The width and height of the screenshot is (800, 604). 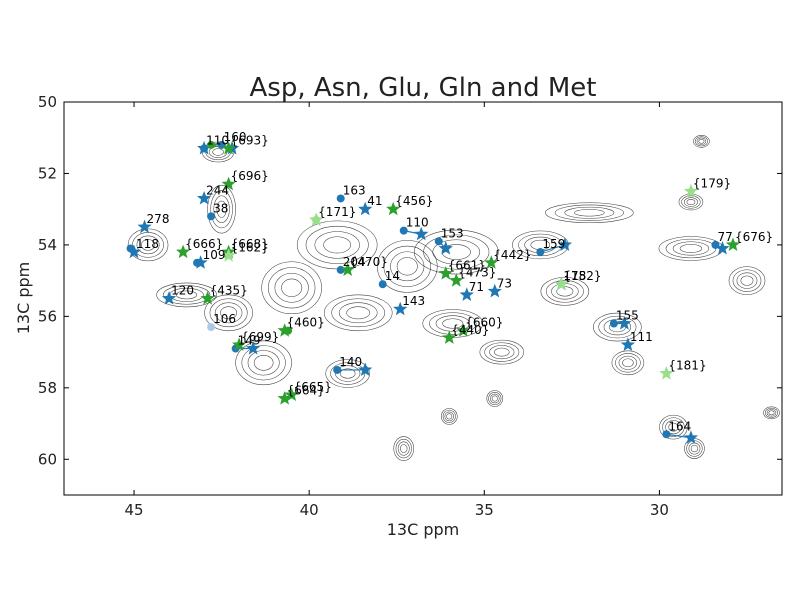 What do you see at coordinates (250, 248) in the screenshot?
I see `peak-label: {162}` at bounding box center [250, 248].